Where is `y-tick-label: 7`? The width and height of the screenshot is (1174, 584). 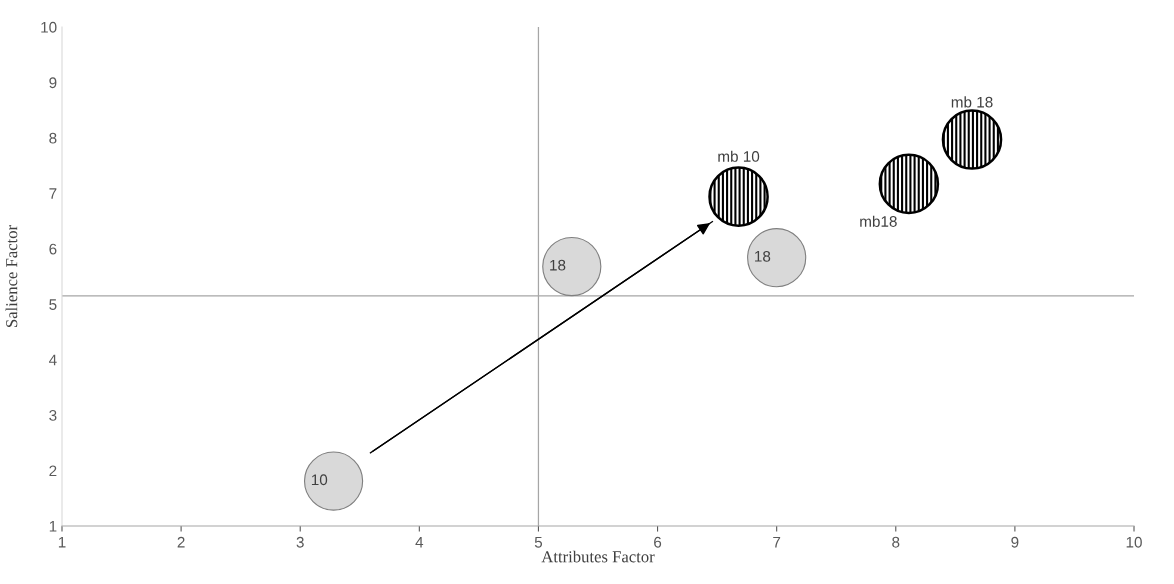 y-tick-label: 7 is located at coordinates (53, 193).